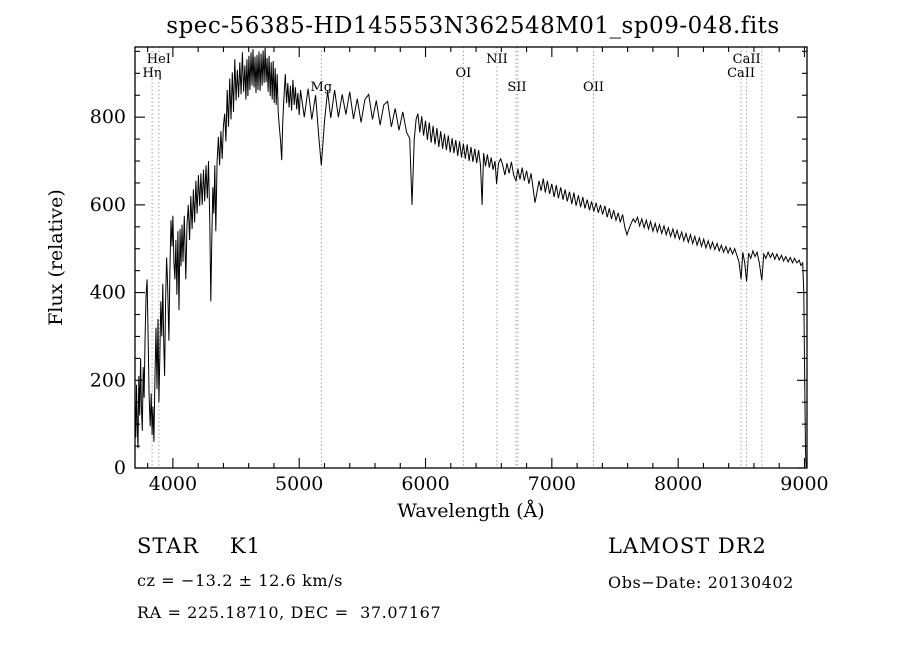  What do you see at coordinates (108, 293) in the screenshot?
I see `y-tick-label: 400` at bounding box center [108, 293].